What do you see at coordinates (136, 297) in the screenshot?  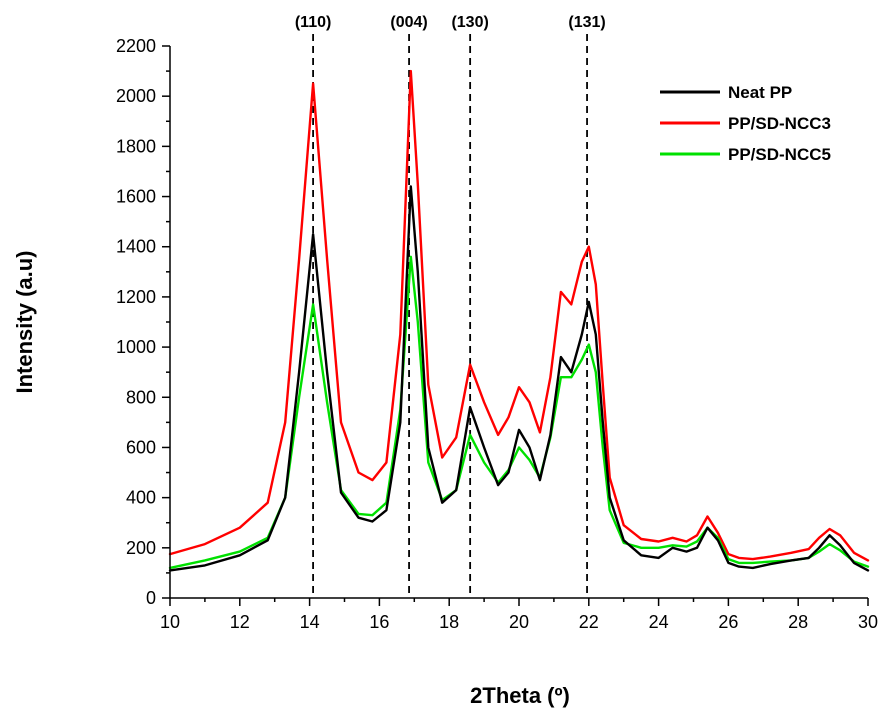 I see `y-tick-label: 1200` at bounding box center [136, 297].